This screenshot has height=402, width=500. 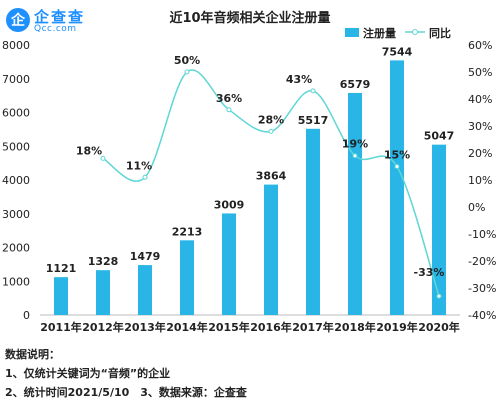 I want to click on x-tick-label: 2017年, so click(x=313, y=327).